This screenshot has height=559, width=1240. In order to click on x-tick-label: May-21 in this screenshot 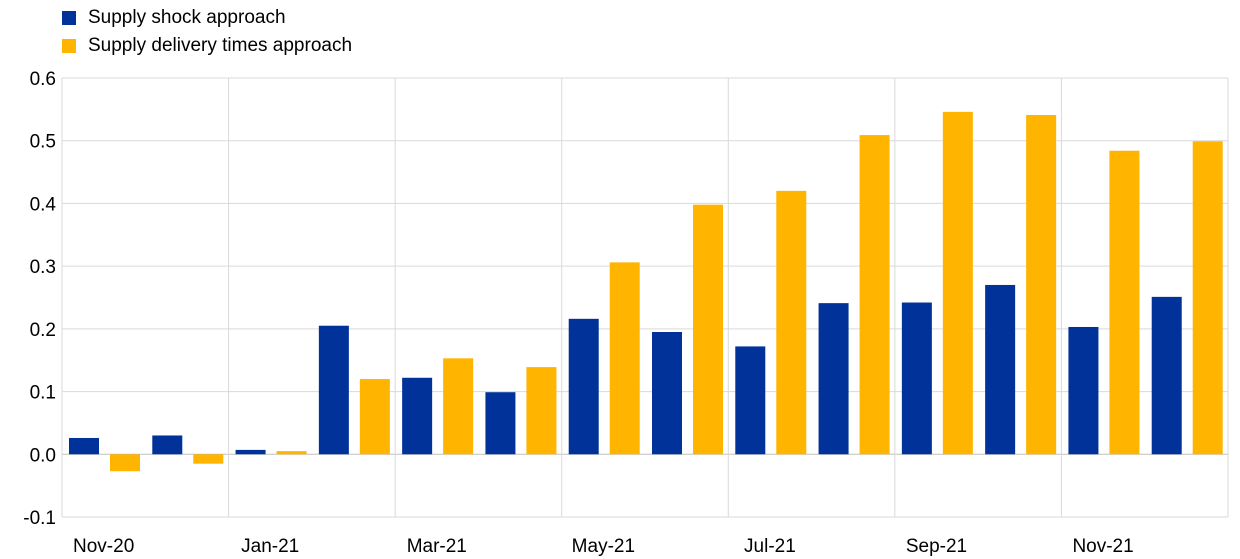, I will do `click(603, 546)`.